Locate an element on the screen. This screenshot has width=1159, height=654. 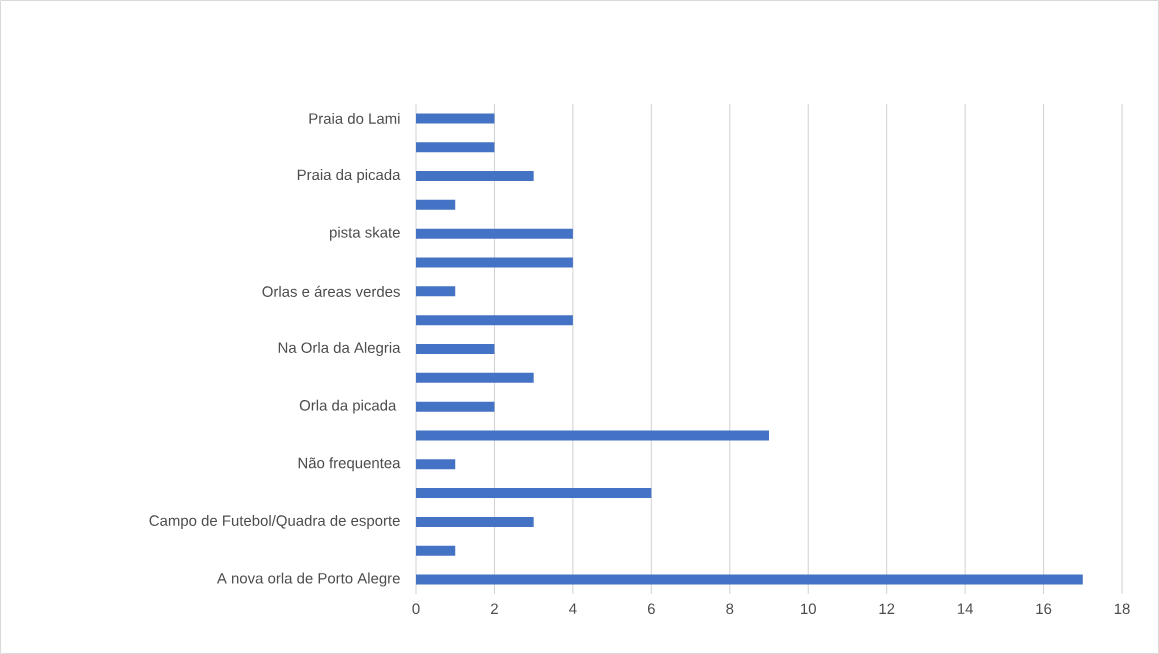
y-tick-label: Orlas e áreas verdes is located at coordinates (331, 291).